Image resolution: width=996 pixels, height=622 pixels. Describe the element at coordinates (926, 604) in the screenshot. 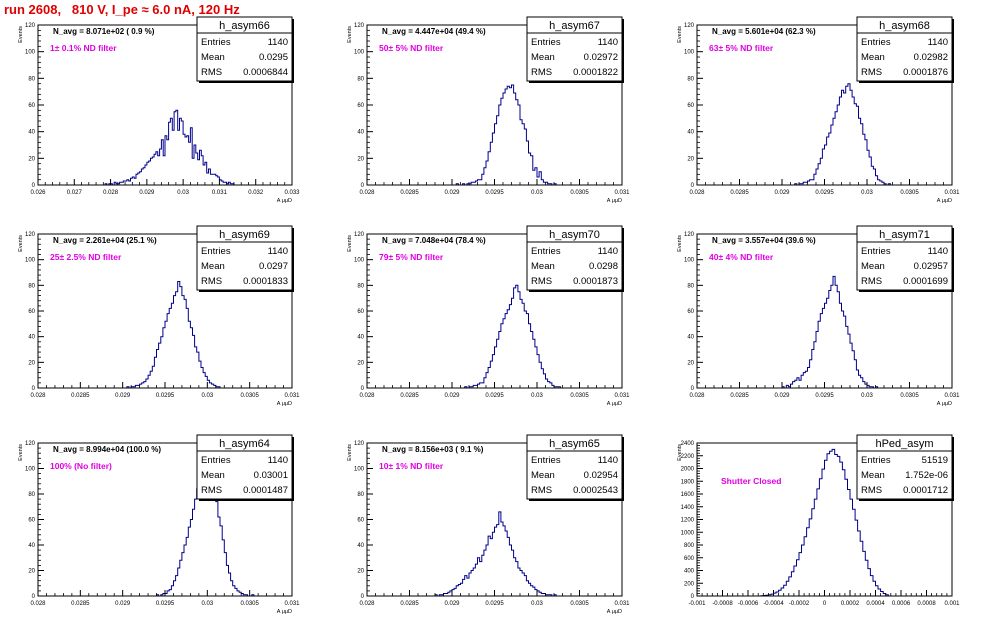

I see `x-tick-label: 0.0008` at that location.